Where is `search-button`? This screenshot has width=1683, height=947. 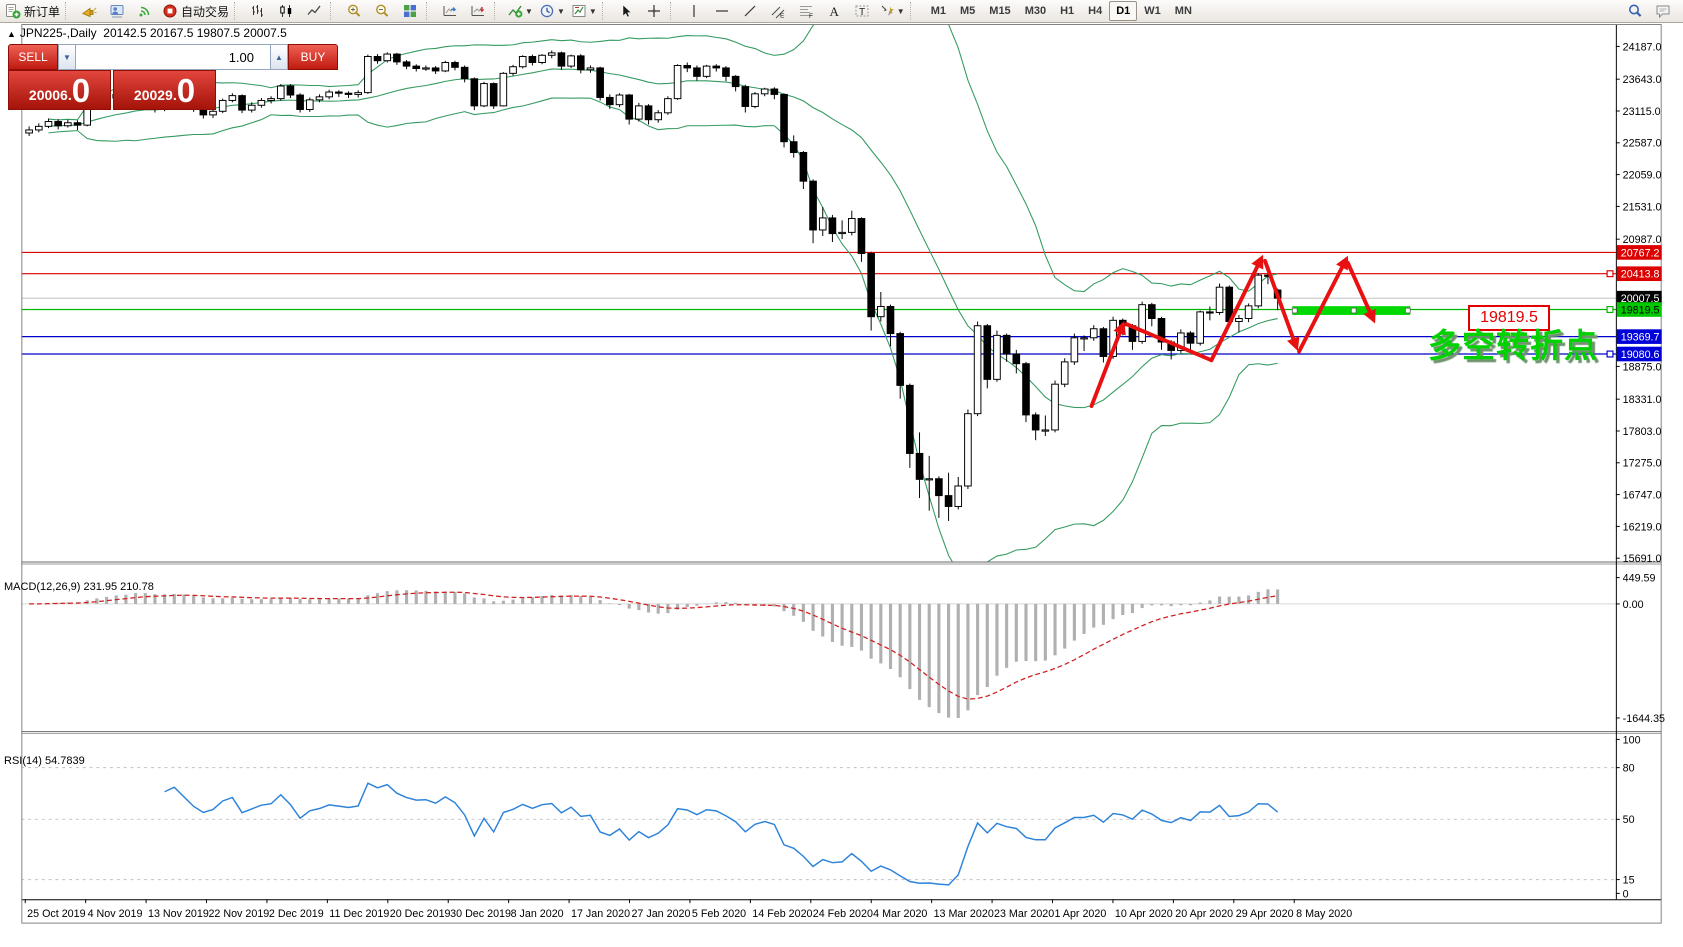
search-button is located at coordinates (1635, 11).